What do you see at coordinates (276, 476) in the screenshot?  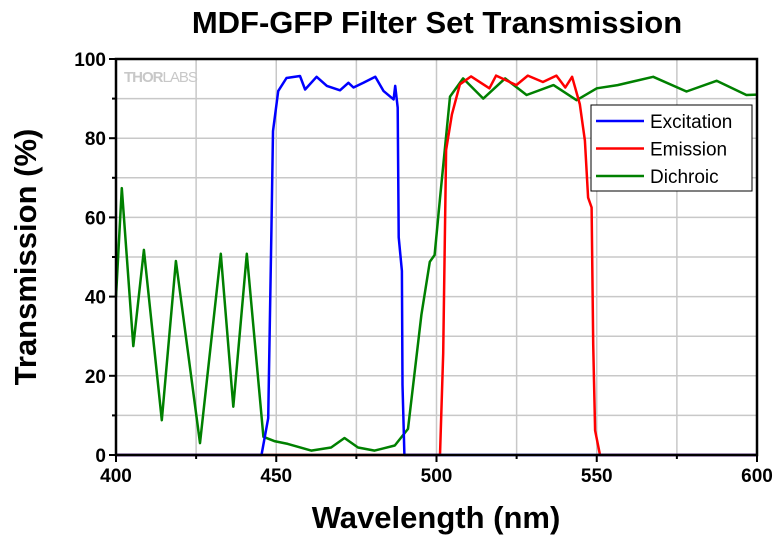 I see `x-tick-label: 450` at bounding box center [276, 476].